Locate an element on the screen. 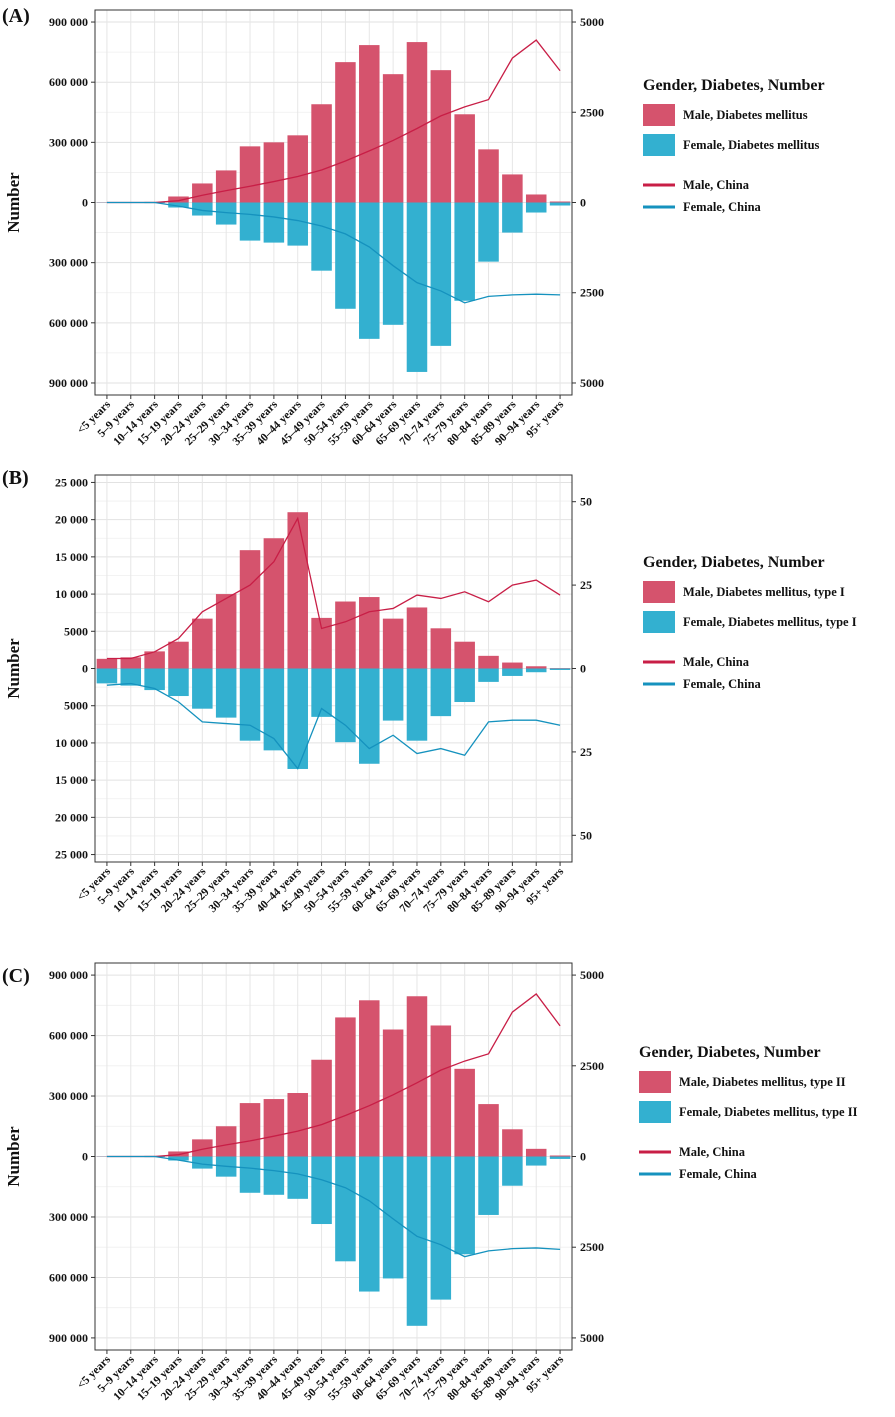  line-female-china is located at coordinates (333, 726).